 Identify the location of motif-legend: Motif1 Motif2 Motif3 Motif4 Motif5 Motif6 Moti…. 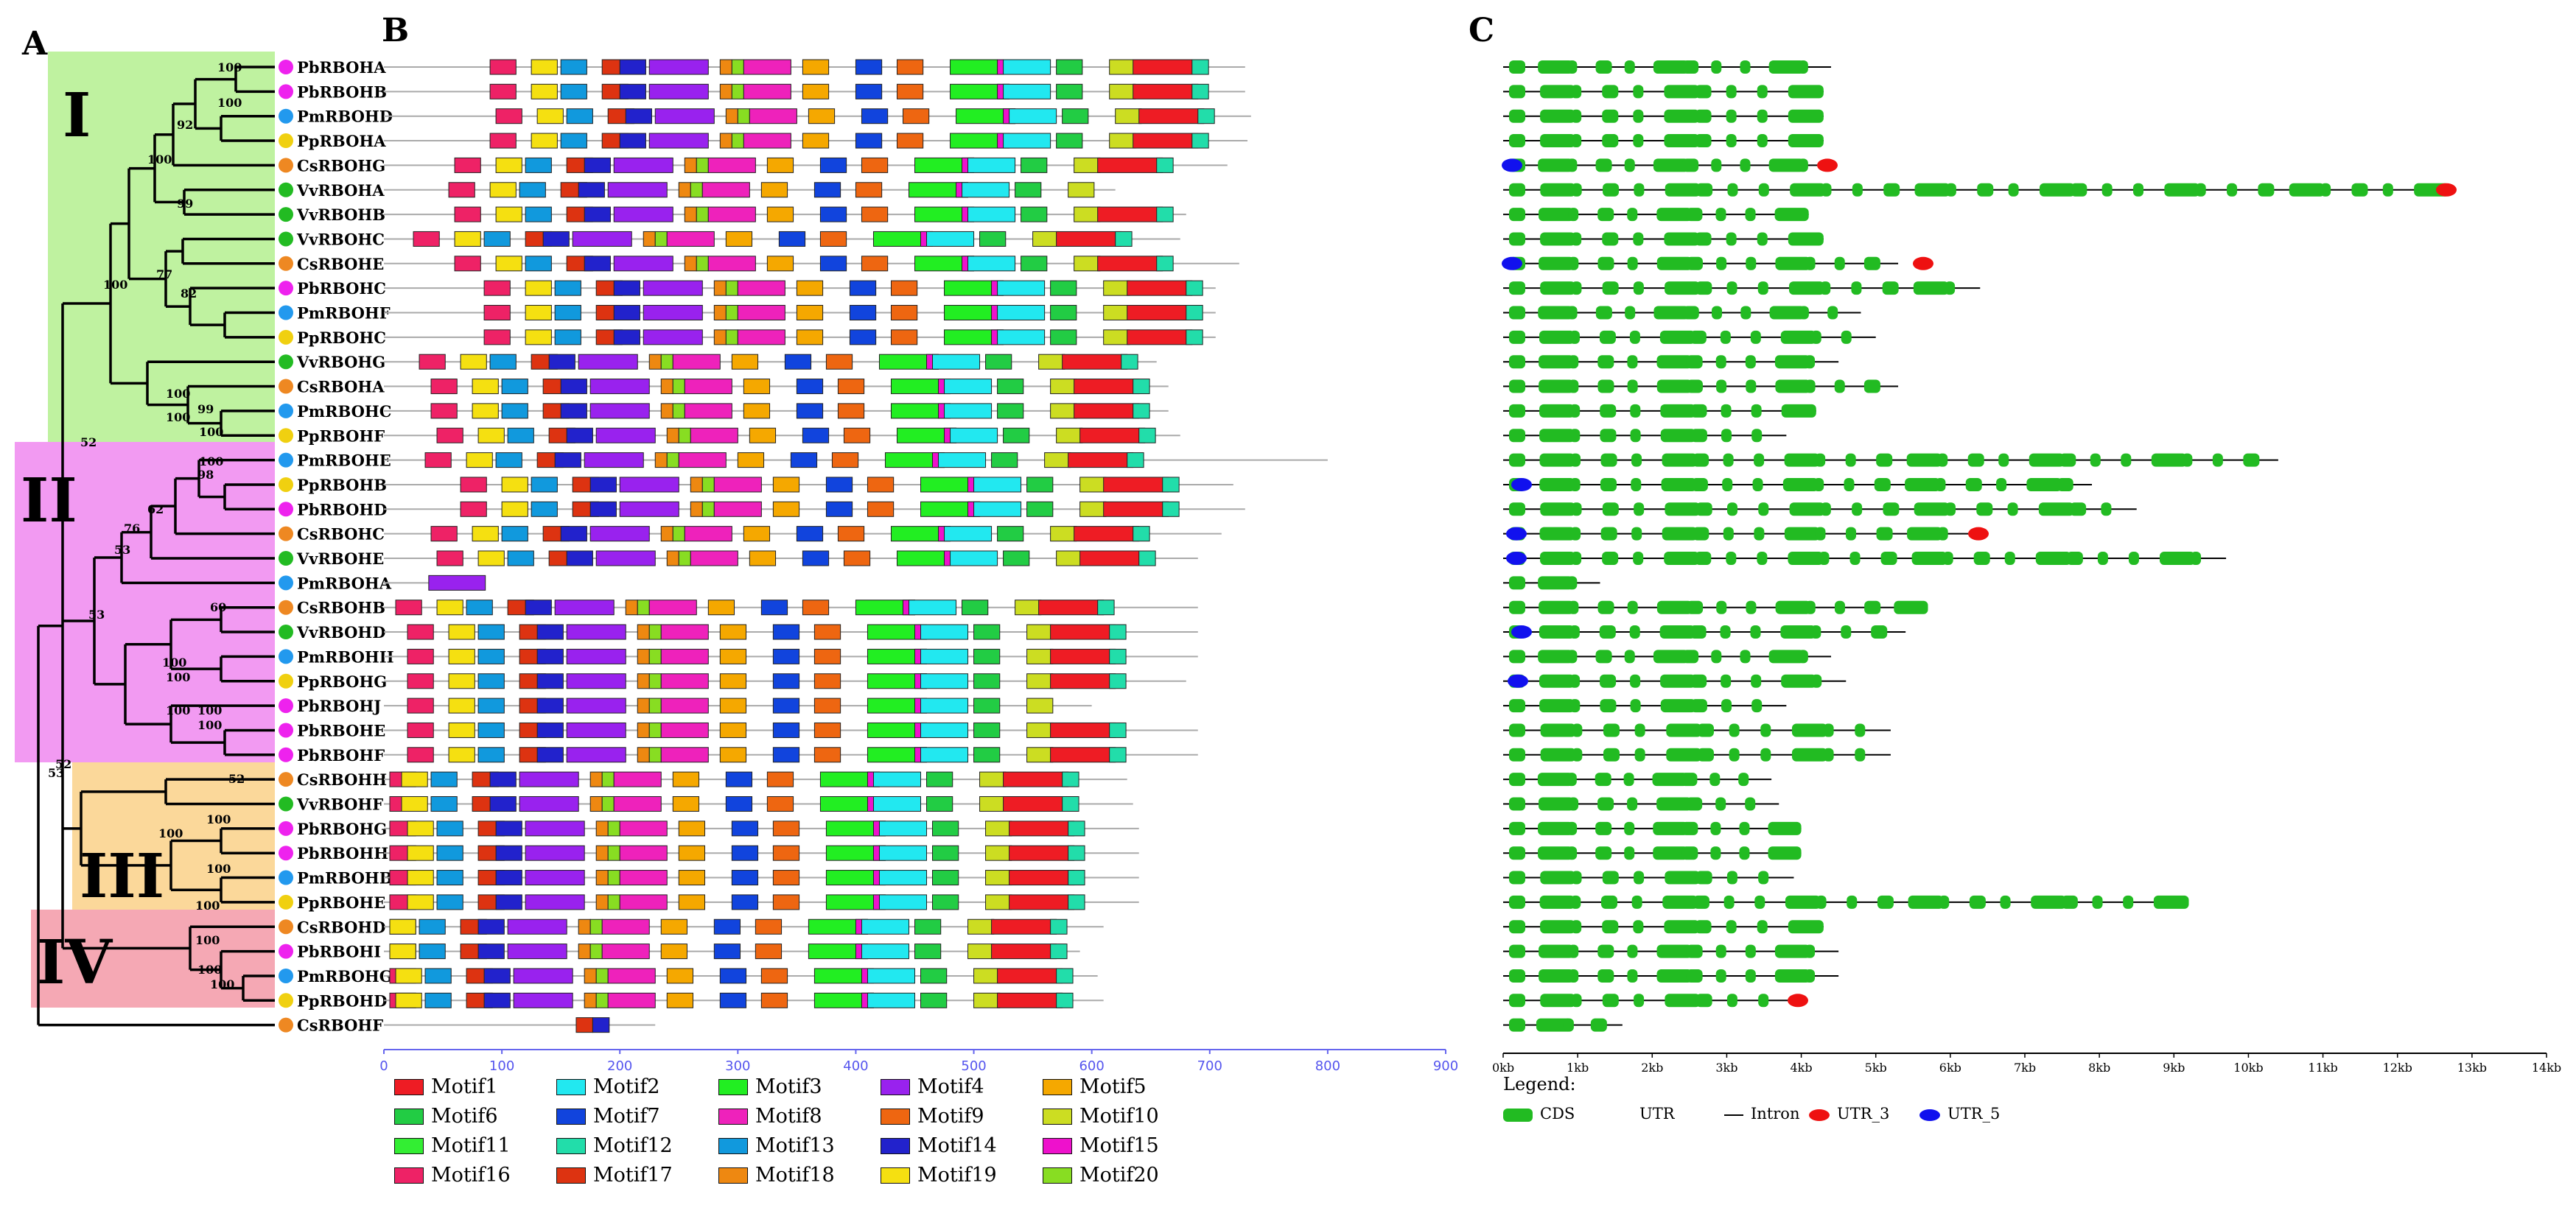
(800, 1138).